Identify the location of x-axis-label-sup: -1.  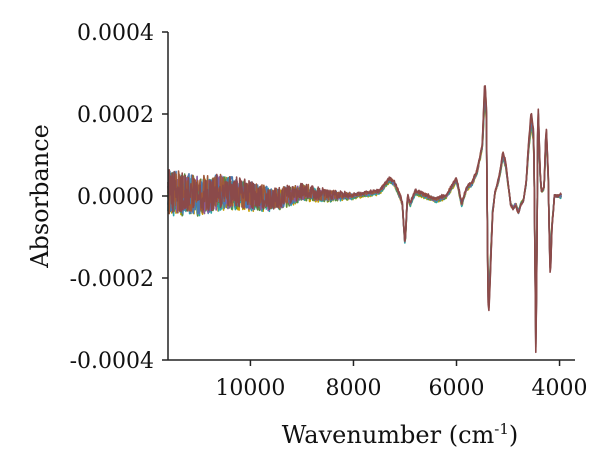
(501, 429).